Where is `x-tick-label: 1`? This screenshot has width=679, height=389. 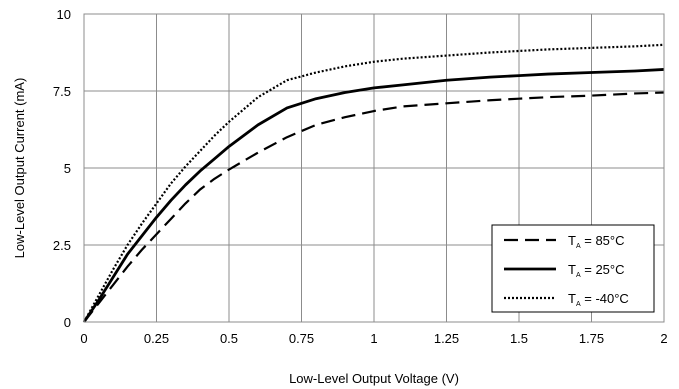 x-tick-label: 1 is located at coordinates (373, 338).